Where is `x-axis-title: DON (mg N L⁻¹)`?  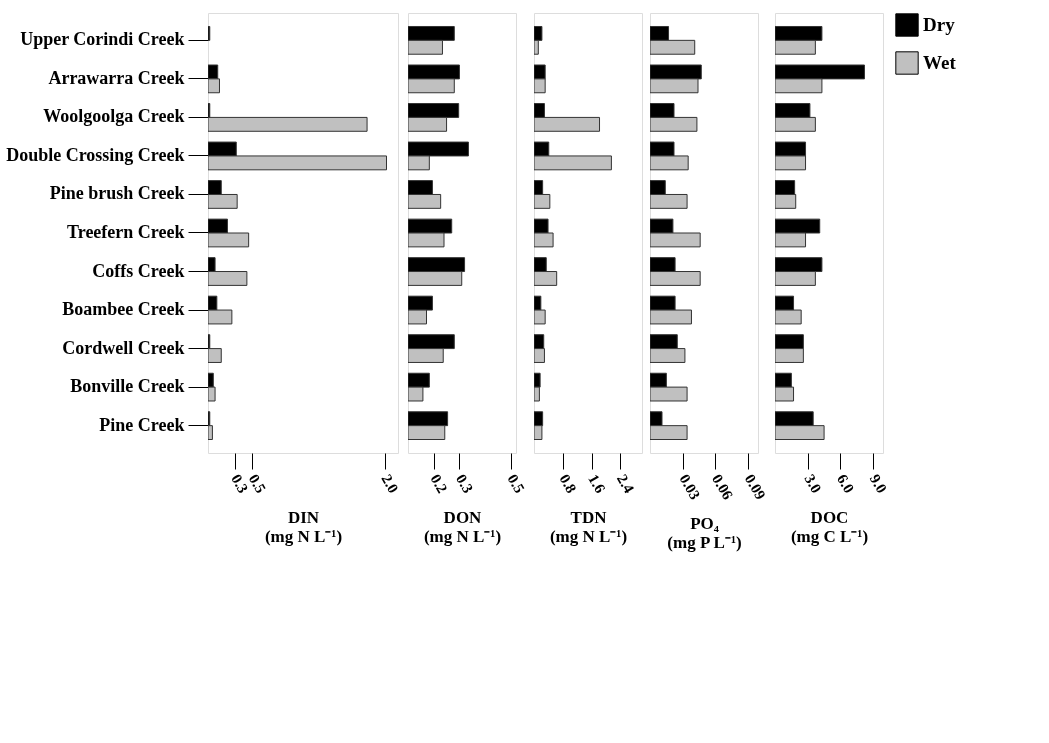
x-axis-title: DON (mg N L⁻¹) is located at coordinates (462, 526).